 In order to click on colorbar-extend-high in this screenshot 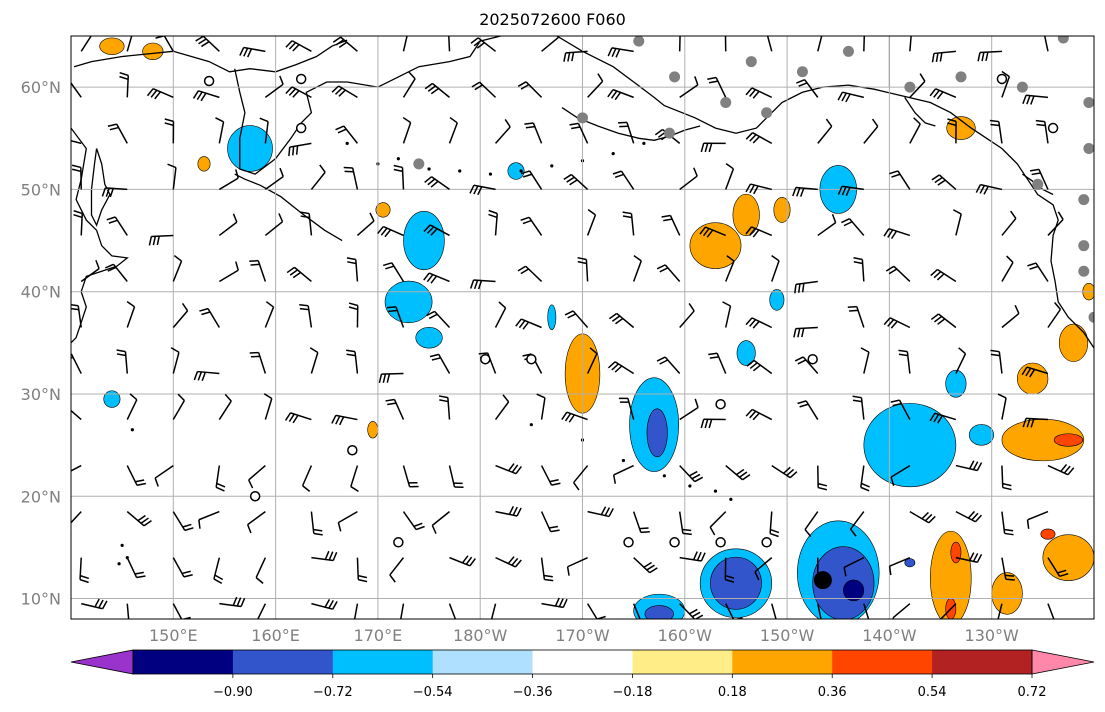, I will do `click(1063, 662)`.